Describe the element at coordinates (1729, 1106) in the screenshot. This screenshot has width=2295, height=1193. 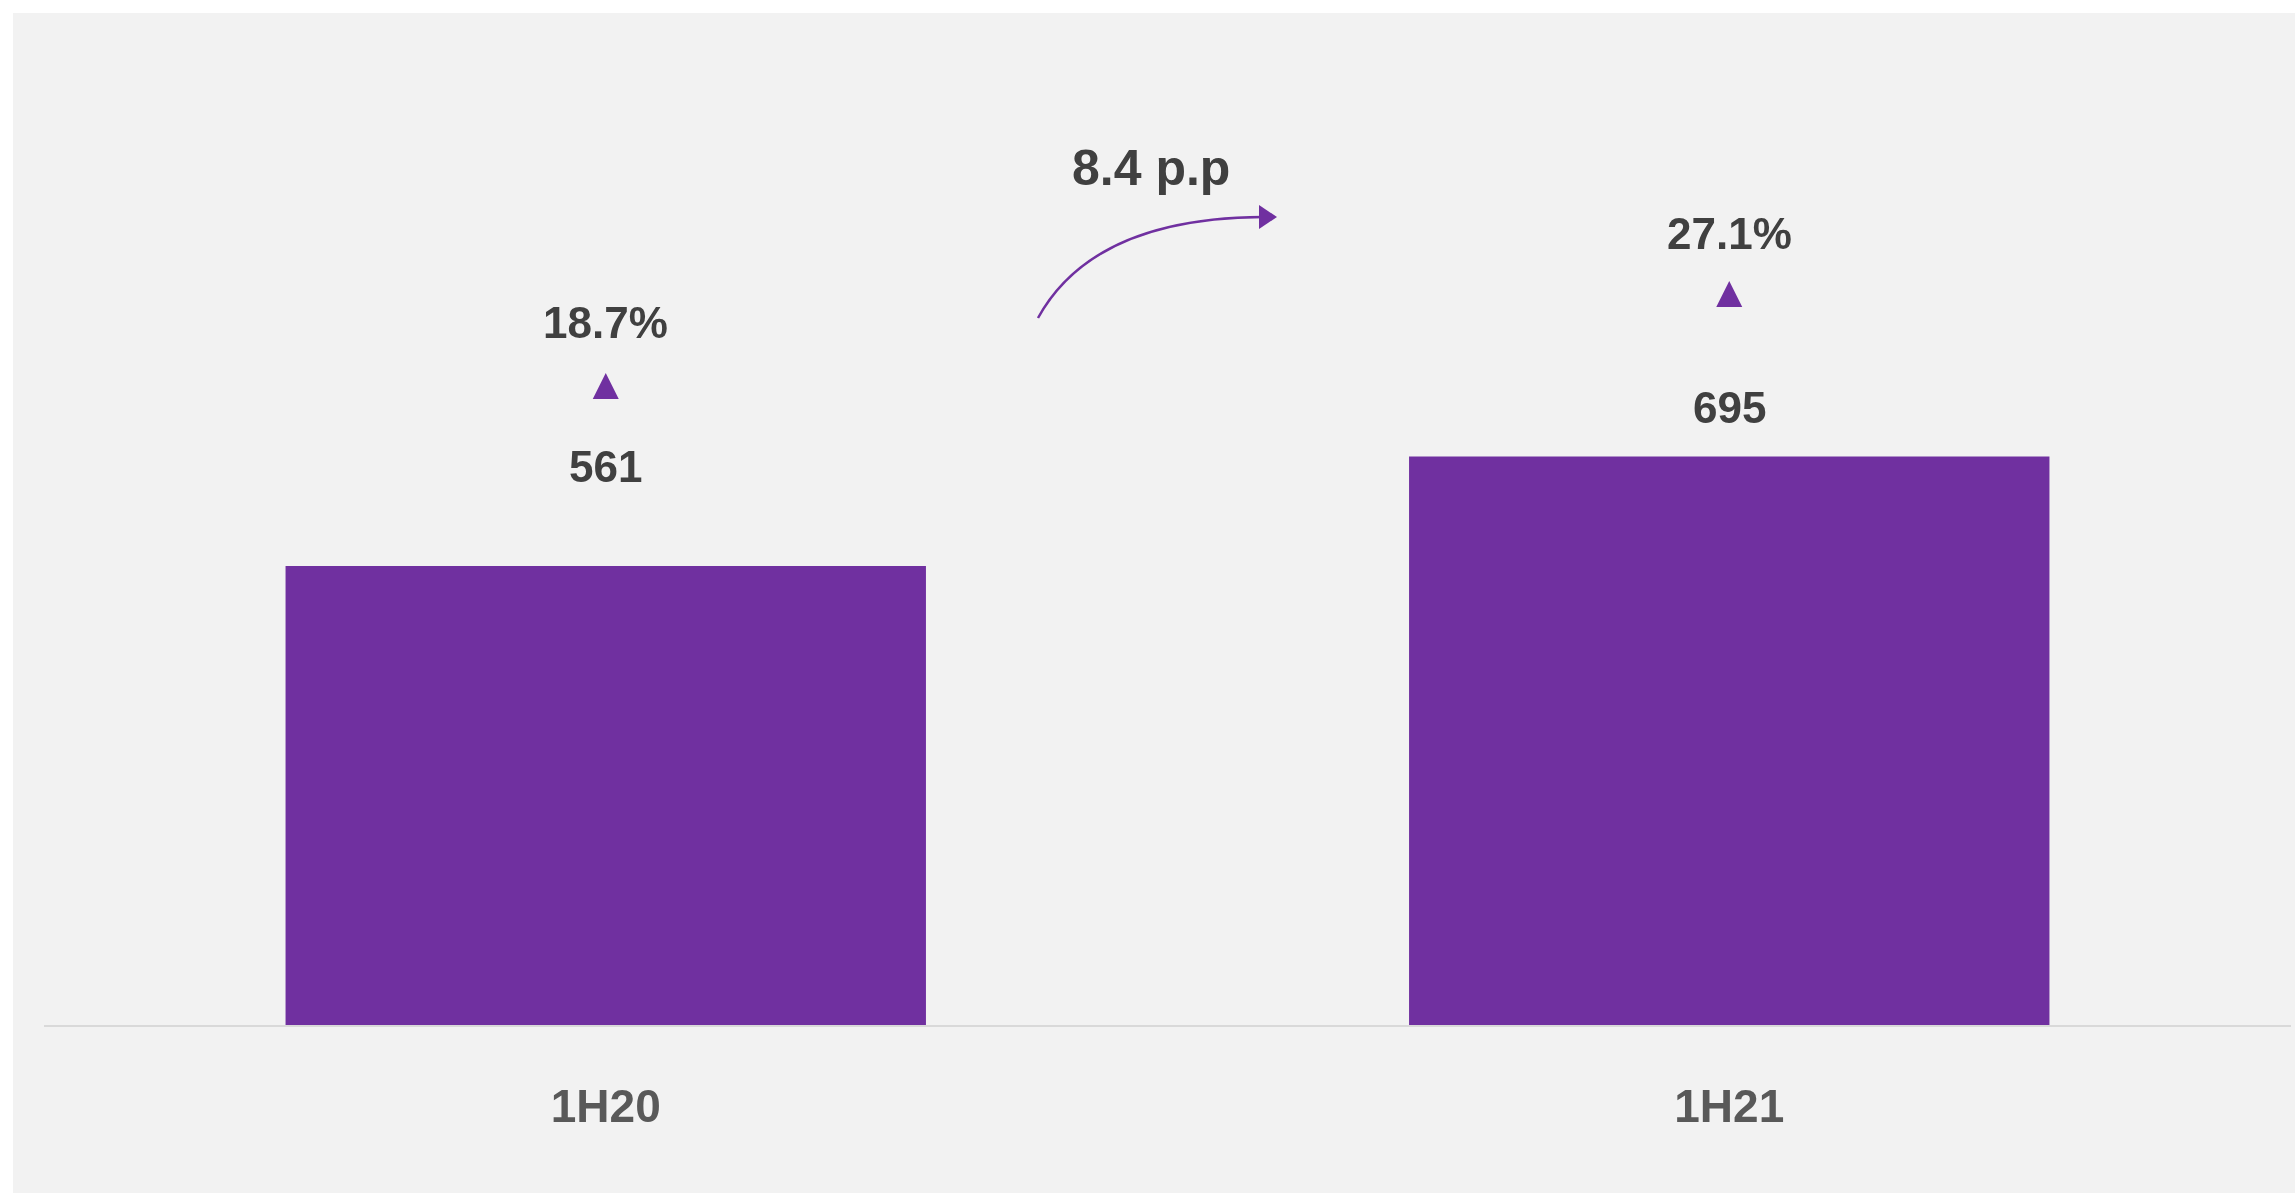
I see `x-tick-label: 1H21` at that location.